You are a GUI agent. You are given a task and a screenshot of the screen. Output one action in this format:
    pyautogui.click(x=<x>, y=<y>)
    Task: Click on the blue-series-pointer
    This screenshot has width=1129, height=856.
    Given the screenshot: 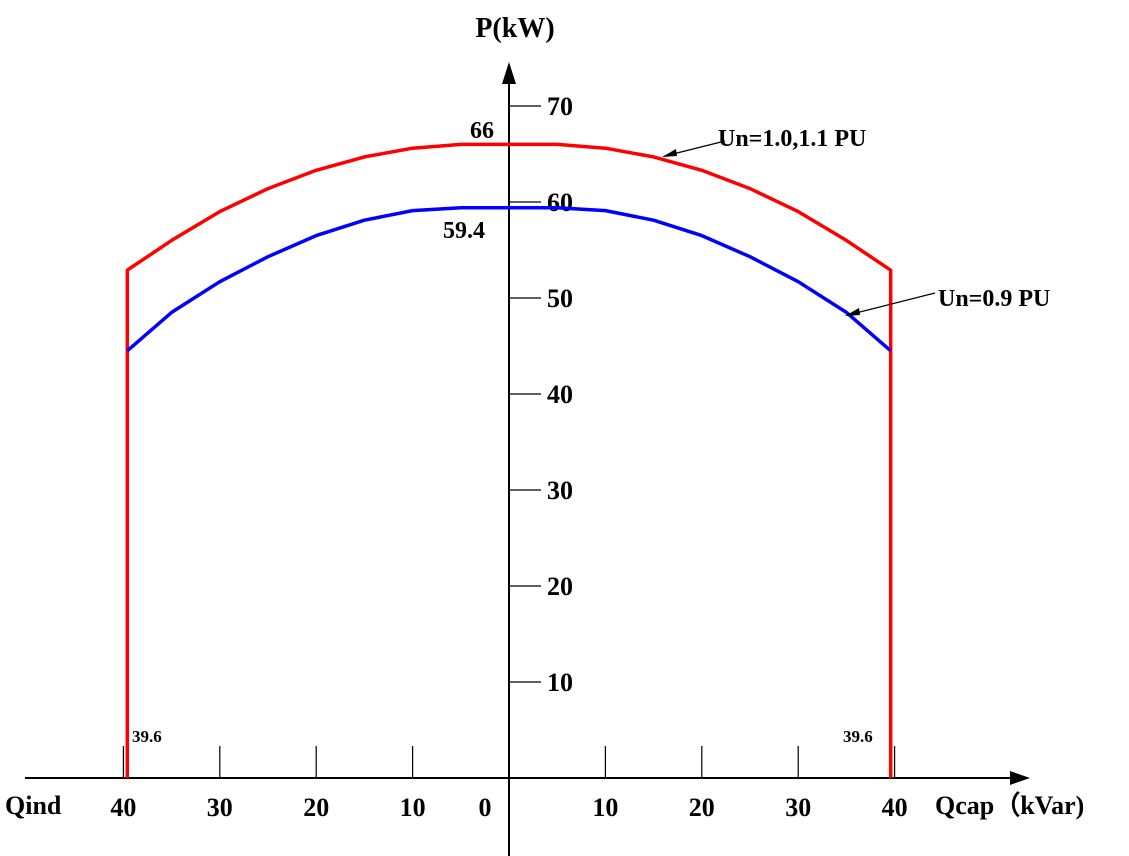 What is the action you would take?
    pyautogui.click(x=891, y=304)
    